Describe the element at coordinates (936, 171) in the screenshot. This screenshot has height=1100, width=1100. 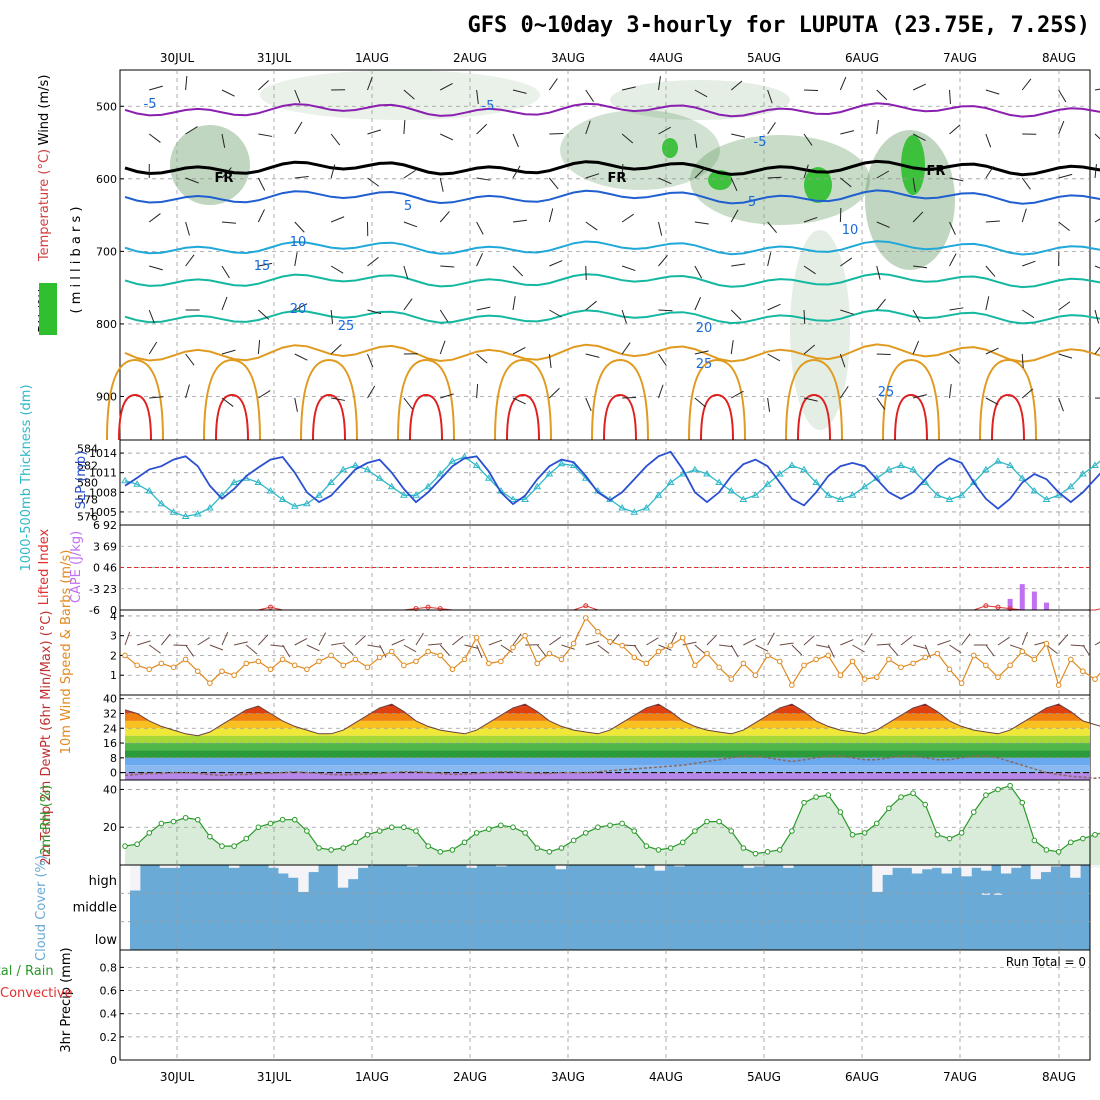
I see `freezing-level-label: FR` at that location.